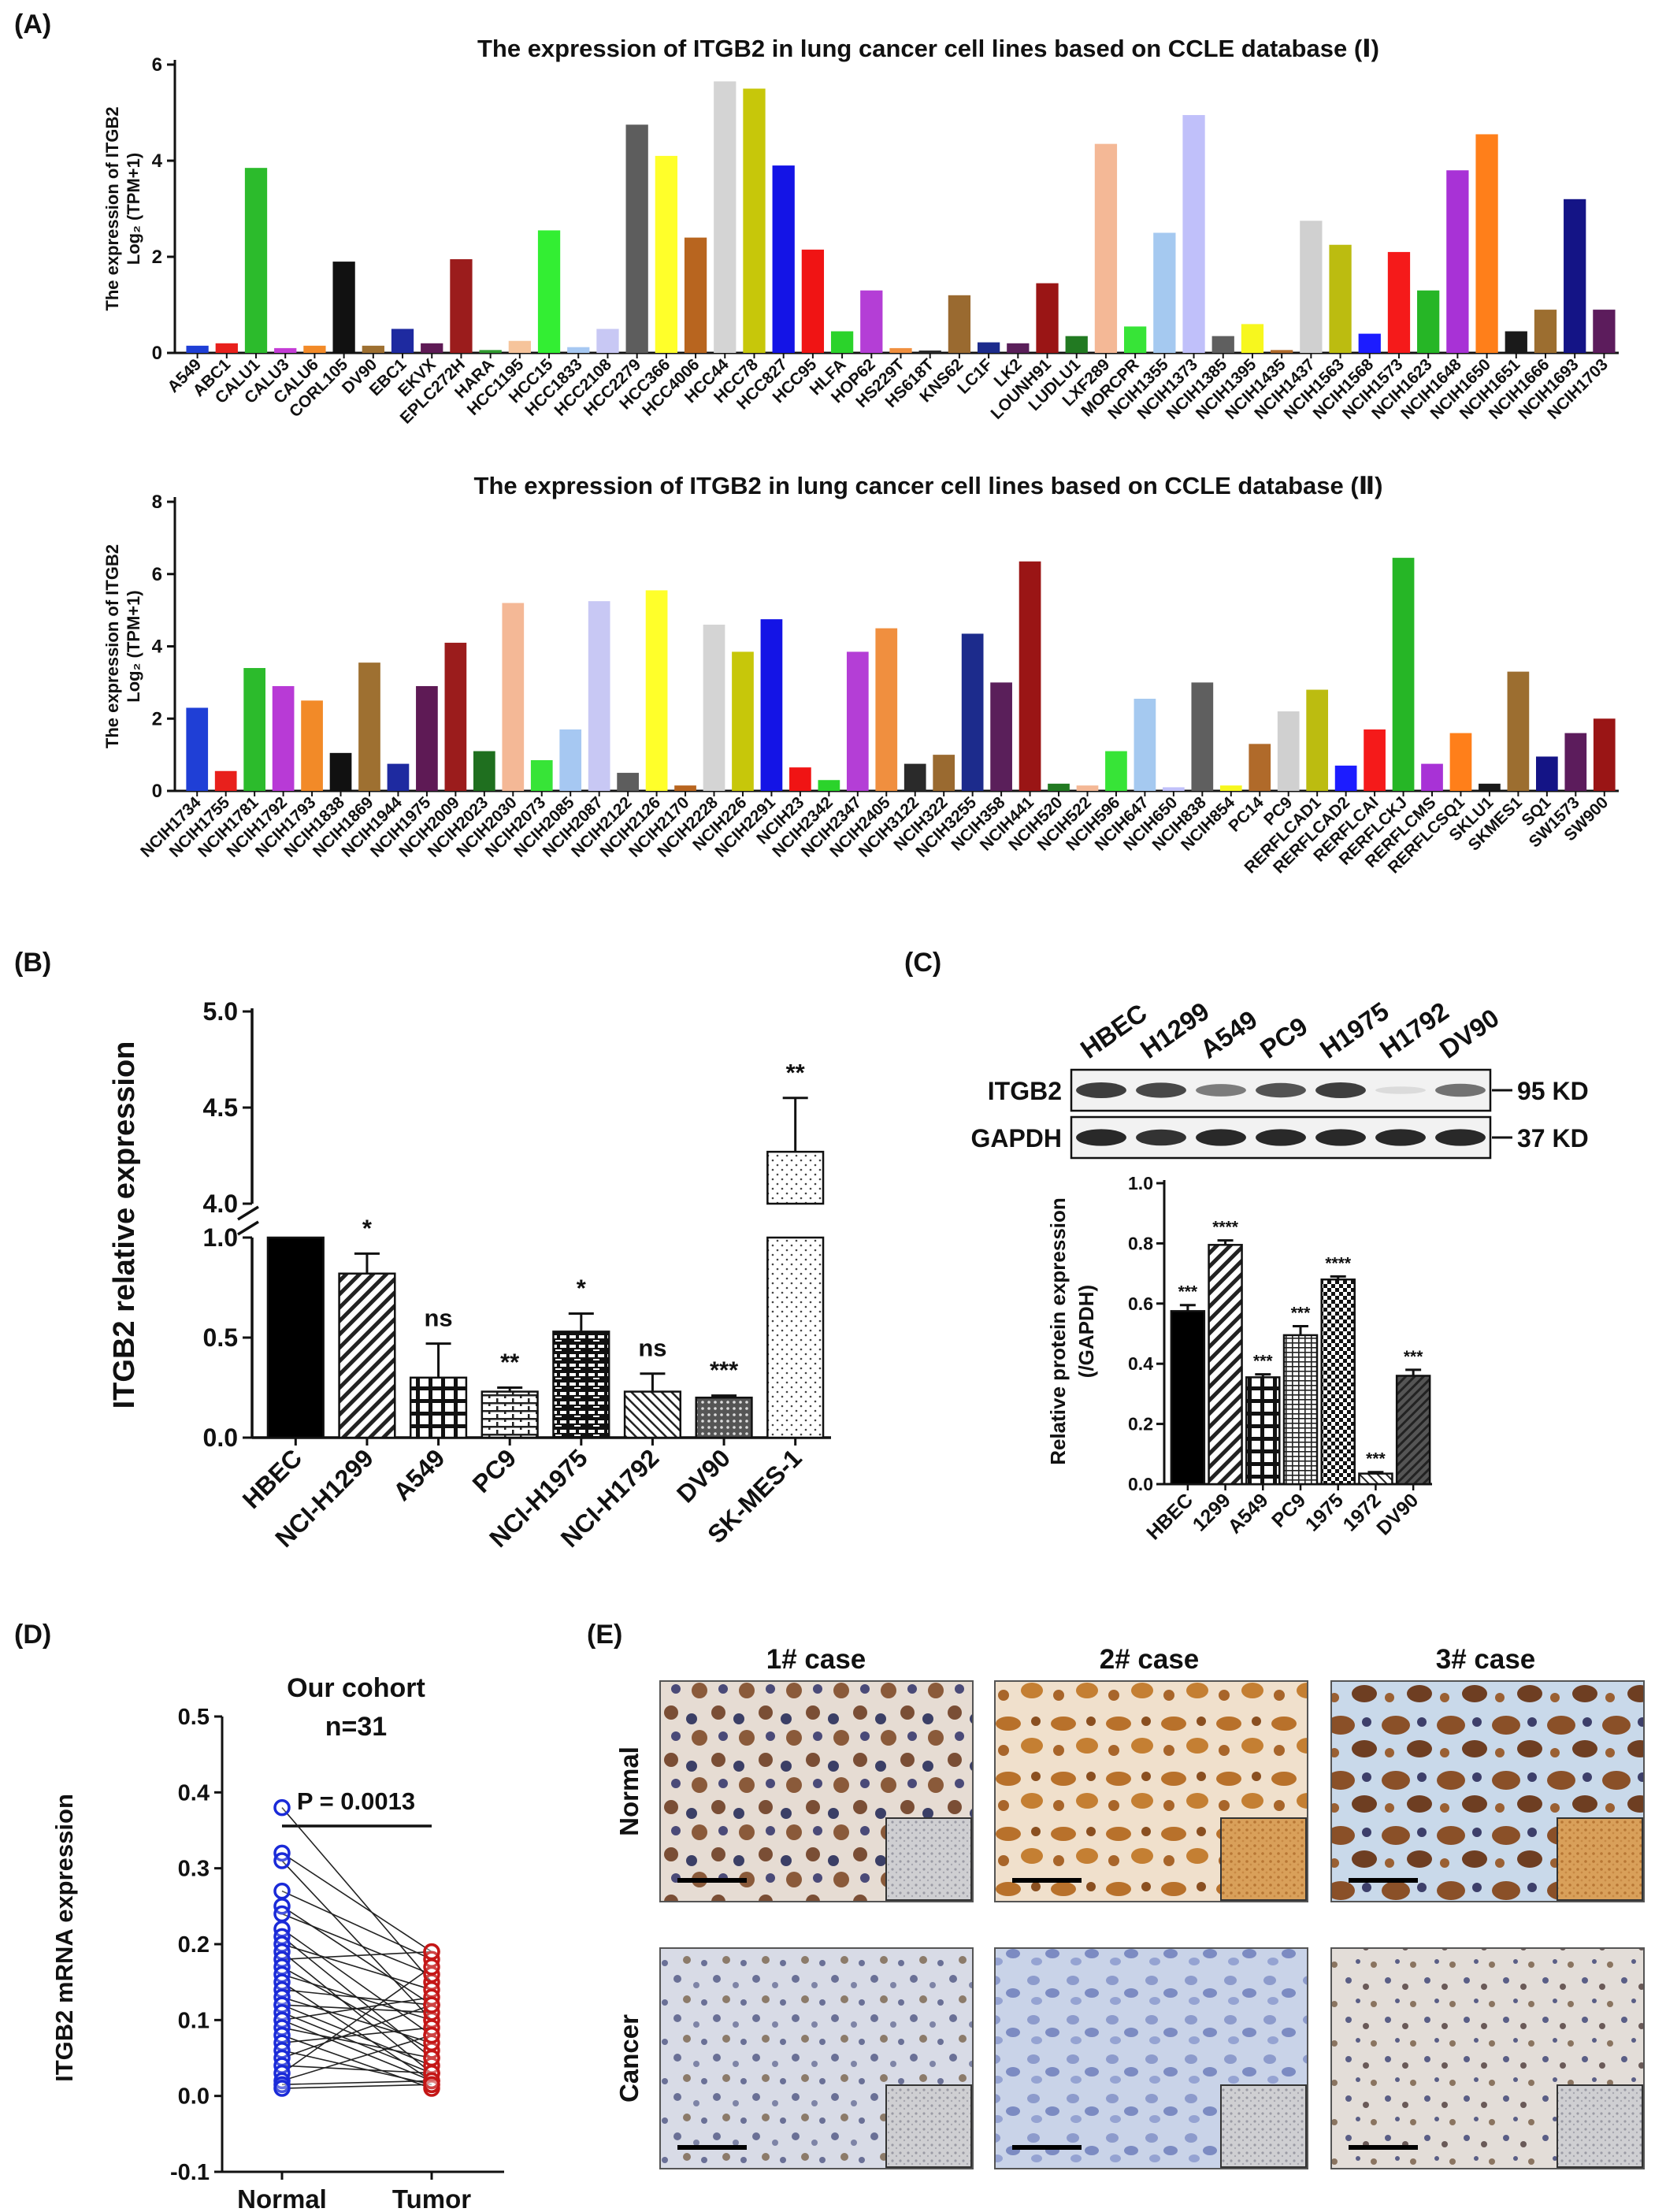 The width and height of the screenshot is (1666, 2212). Describe the element at coordinates (1141, 1424) in the screenshot. I see `y-tick-label: 0.2` at that location.